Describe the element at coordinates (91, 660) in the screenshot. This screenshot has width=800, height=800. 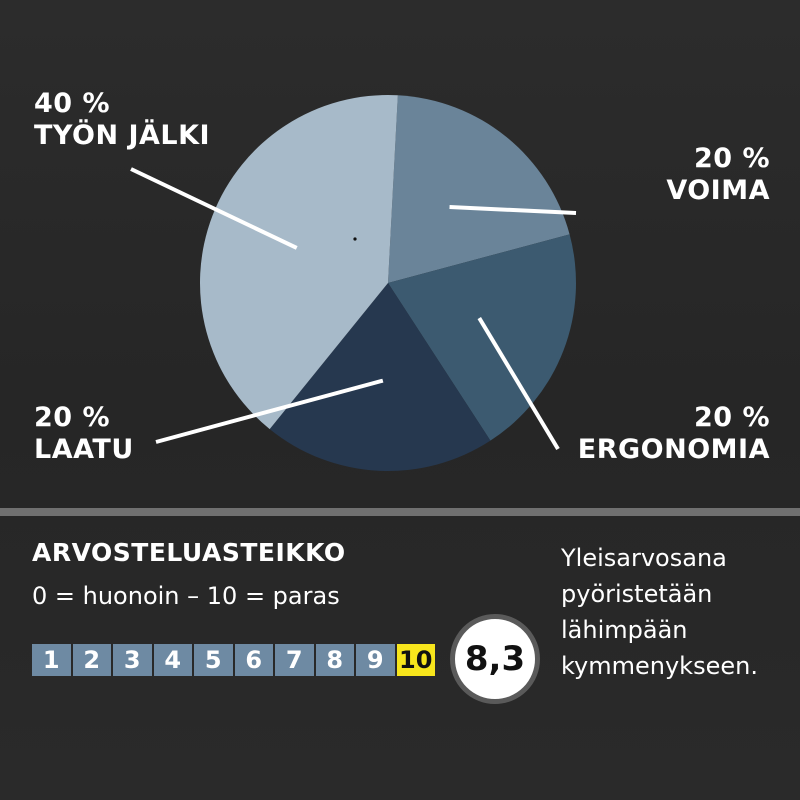
I see `scale-cell-2: 2` at that location.